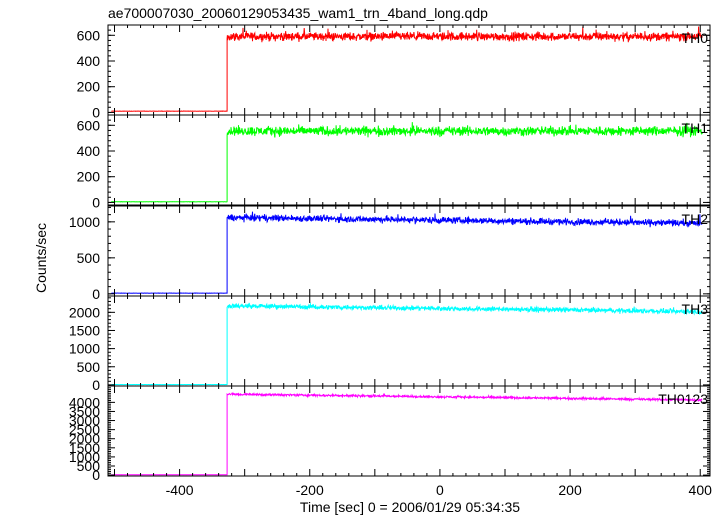 The width and height of the screenshot is (724, 516). What do you see at coordinates (407, 252) in the screenshot?
I see `series-line-th2` at bounding box center [407, 252].